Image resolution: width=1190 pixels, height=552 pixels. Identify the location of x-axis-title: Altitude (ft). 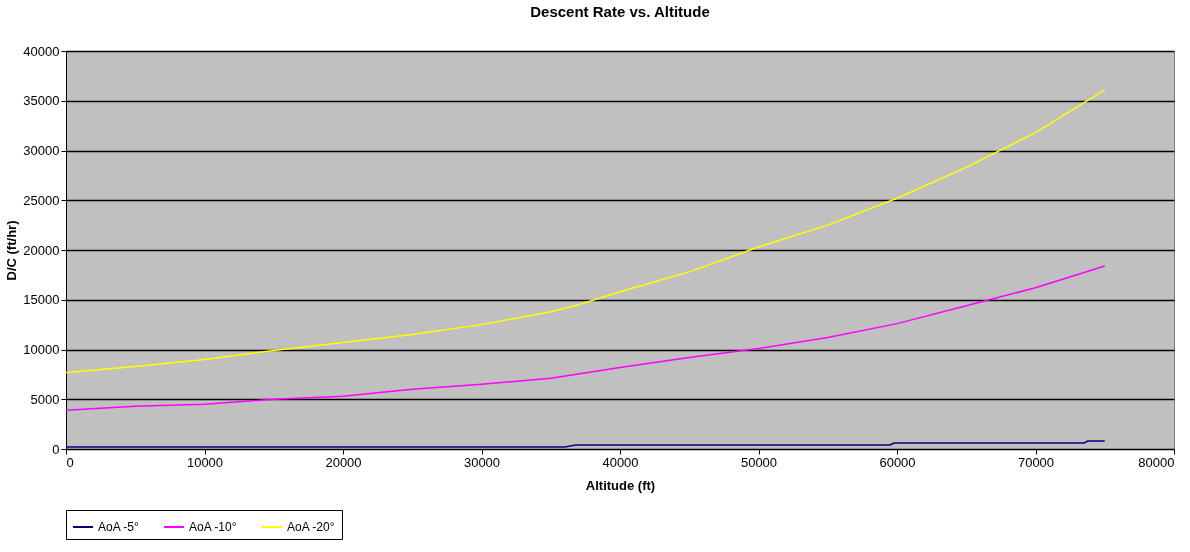
(620, 485).